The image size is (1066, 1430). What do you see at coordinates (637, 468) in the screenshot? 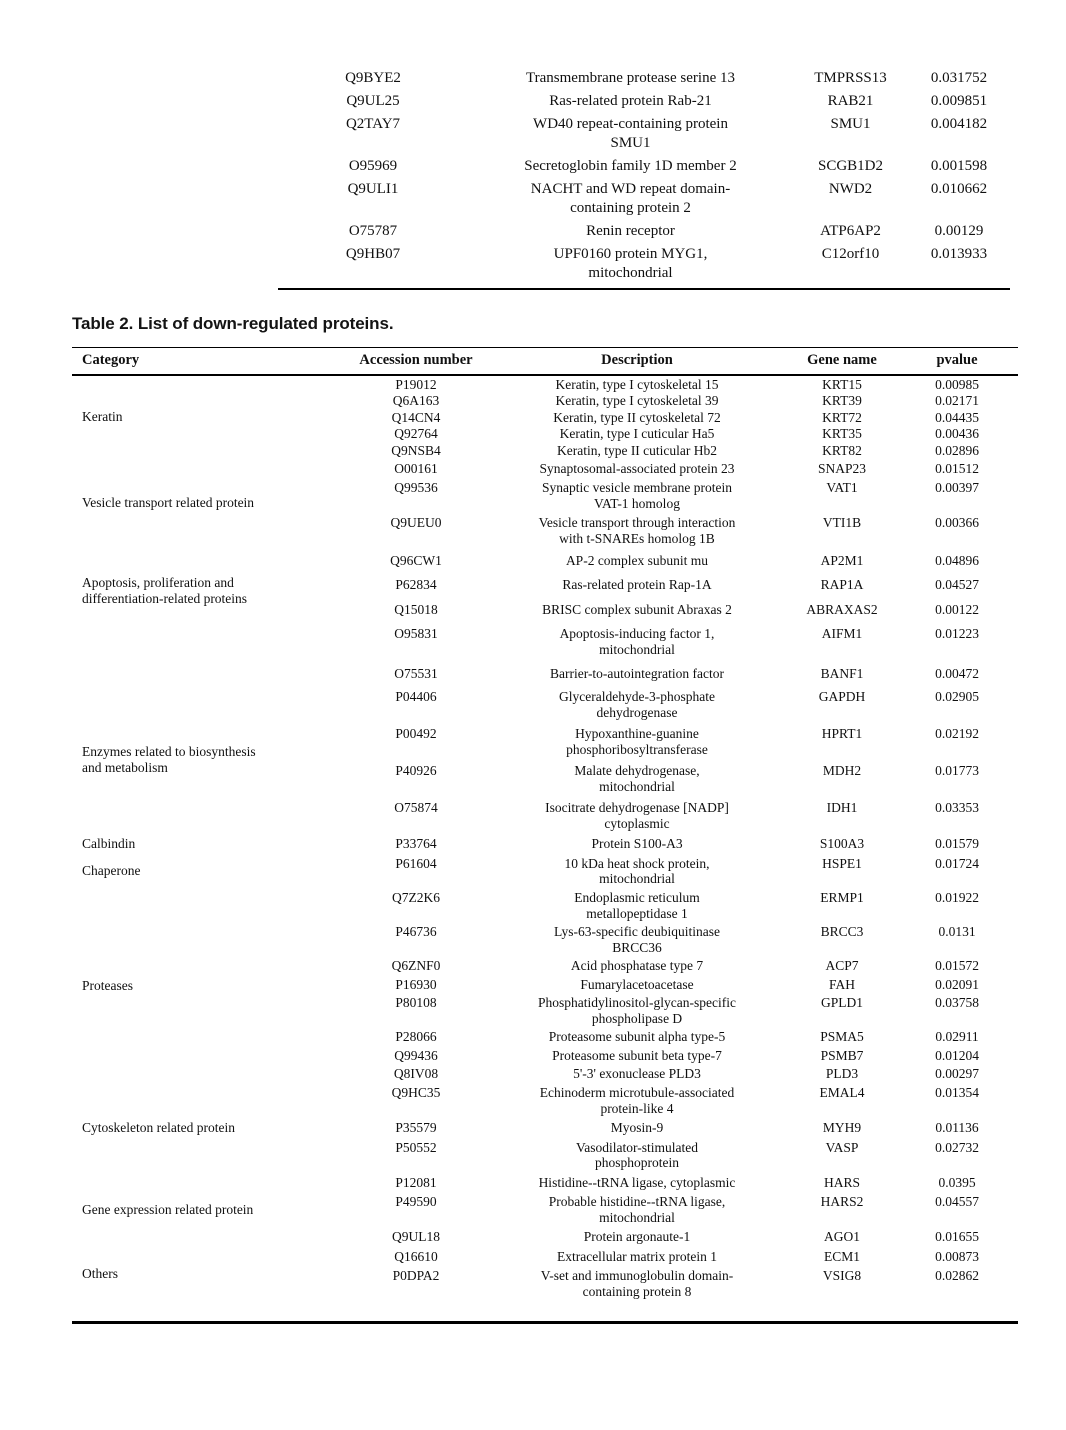
I see `description-cell: Synaptosomal-associated protein 23` at bounding box center [637, 468].